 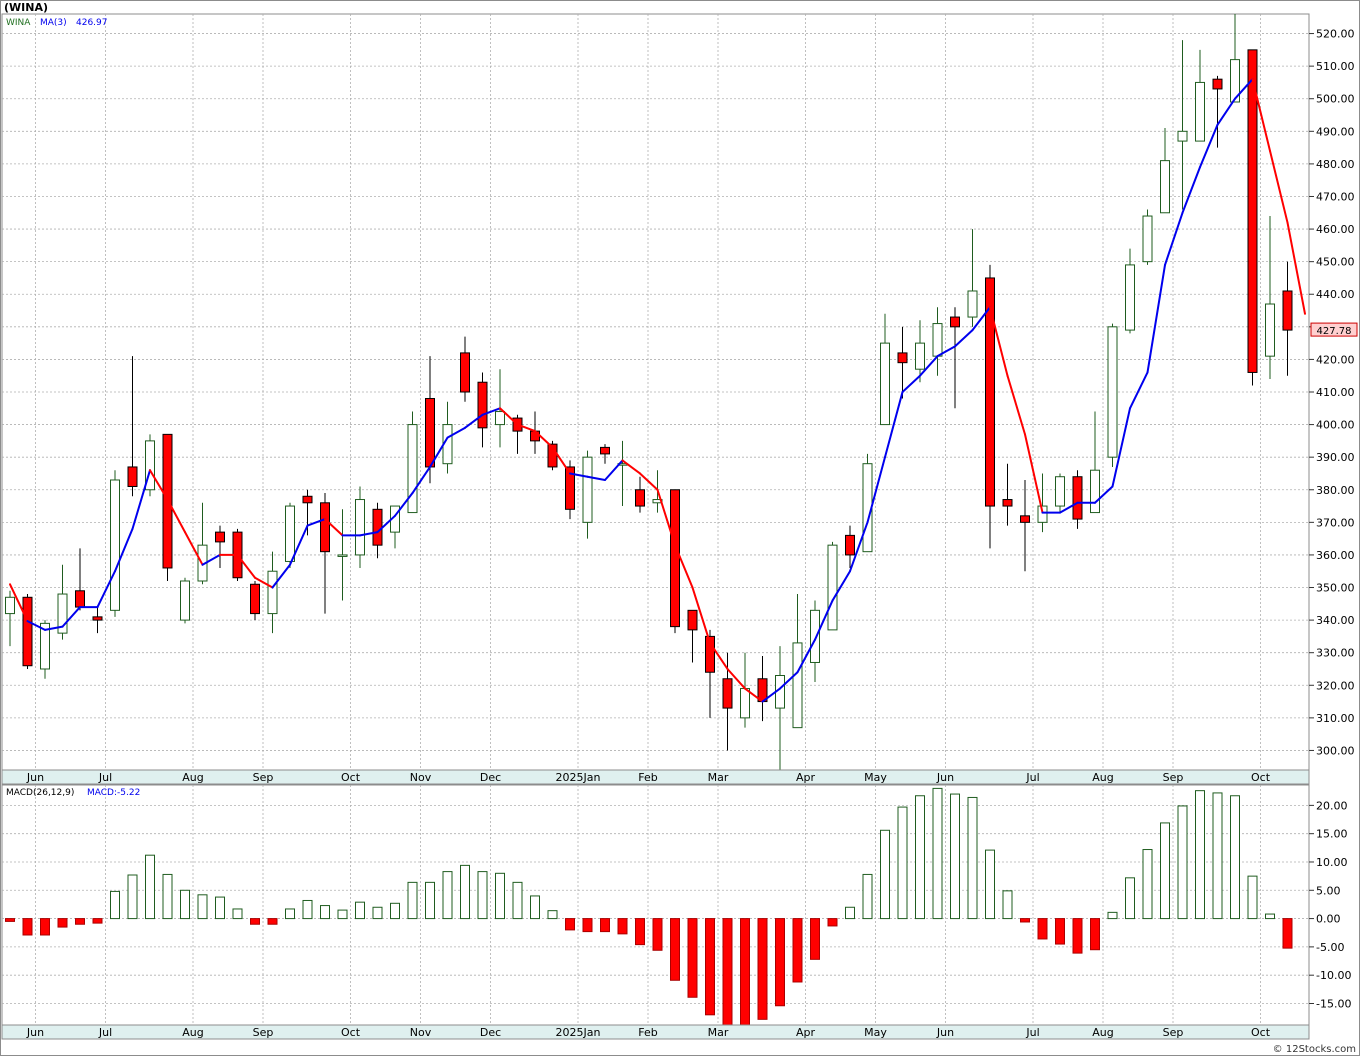 I want to click on price-tick-label: 450.00, so click(x=1335, y=262).